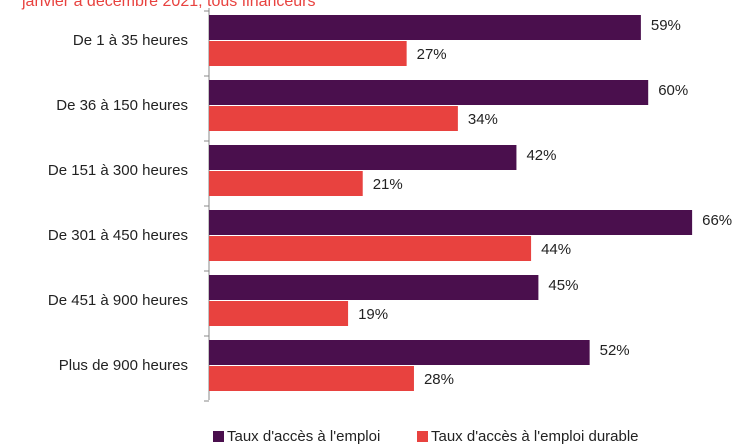 This screenshot has height=448, width=740. Describe the element at coordinates (122, 105) in the screenshot. I see `y-tick-label: De 36 à 150 heures` at that location.